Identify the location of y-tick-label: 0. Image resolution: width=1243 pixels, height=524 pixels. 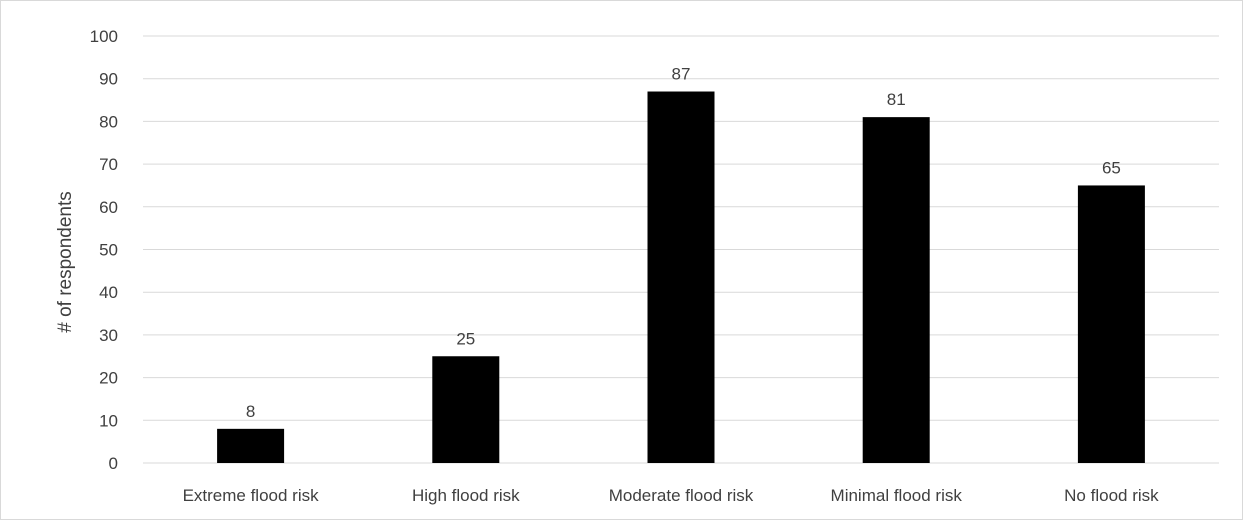
(113, 463).